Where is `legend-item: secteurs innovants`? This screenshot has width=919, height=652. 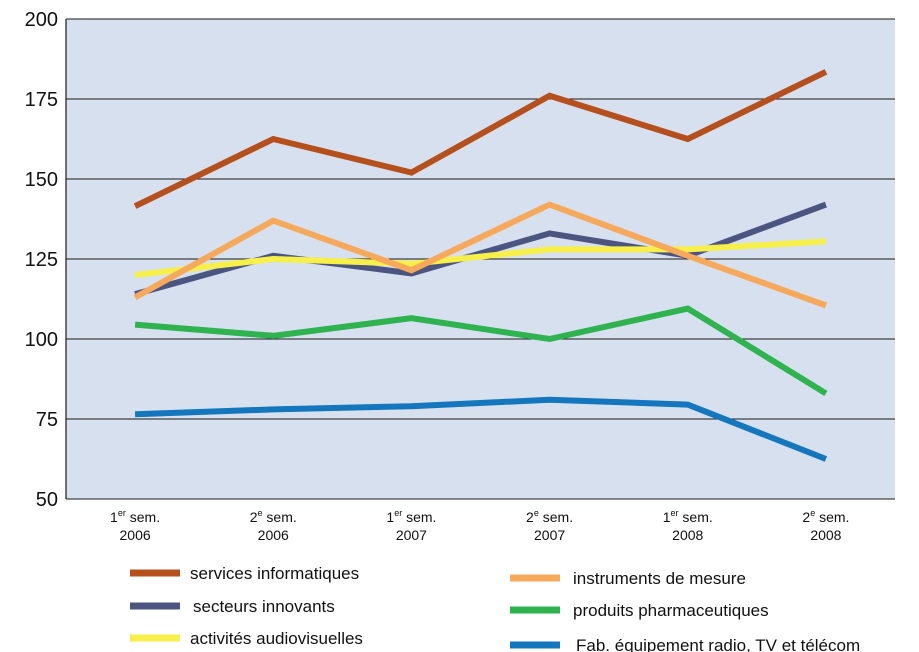
legend-item: secteurs innovants is located at coordinates (232, 606).